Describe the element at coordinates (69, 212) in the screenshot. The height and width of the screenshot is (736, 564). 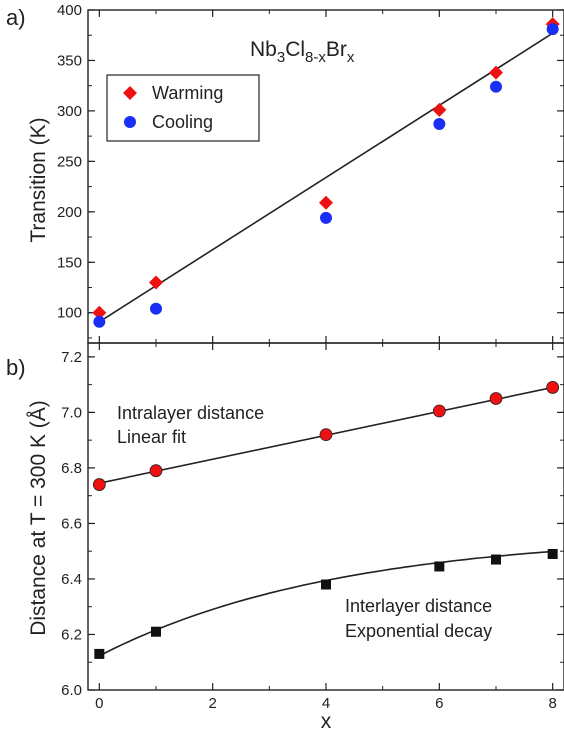
I see `panel-a-y-tick-label: 200` at that location.